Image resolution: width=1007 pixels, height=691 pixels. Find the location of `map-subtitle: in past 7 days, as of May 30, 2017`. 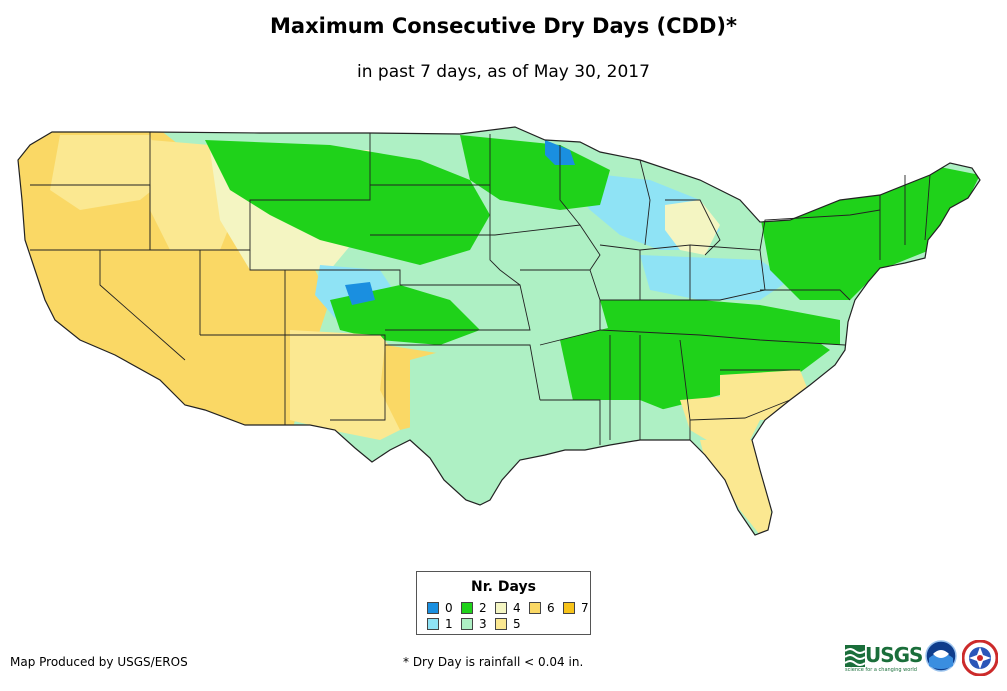

map-subtitle: in past 7 days, as of May 30, 2017 is located at coordinates (503, 72).